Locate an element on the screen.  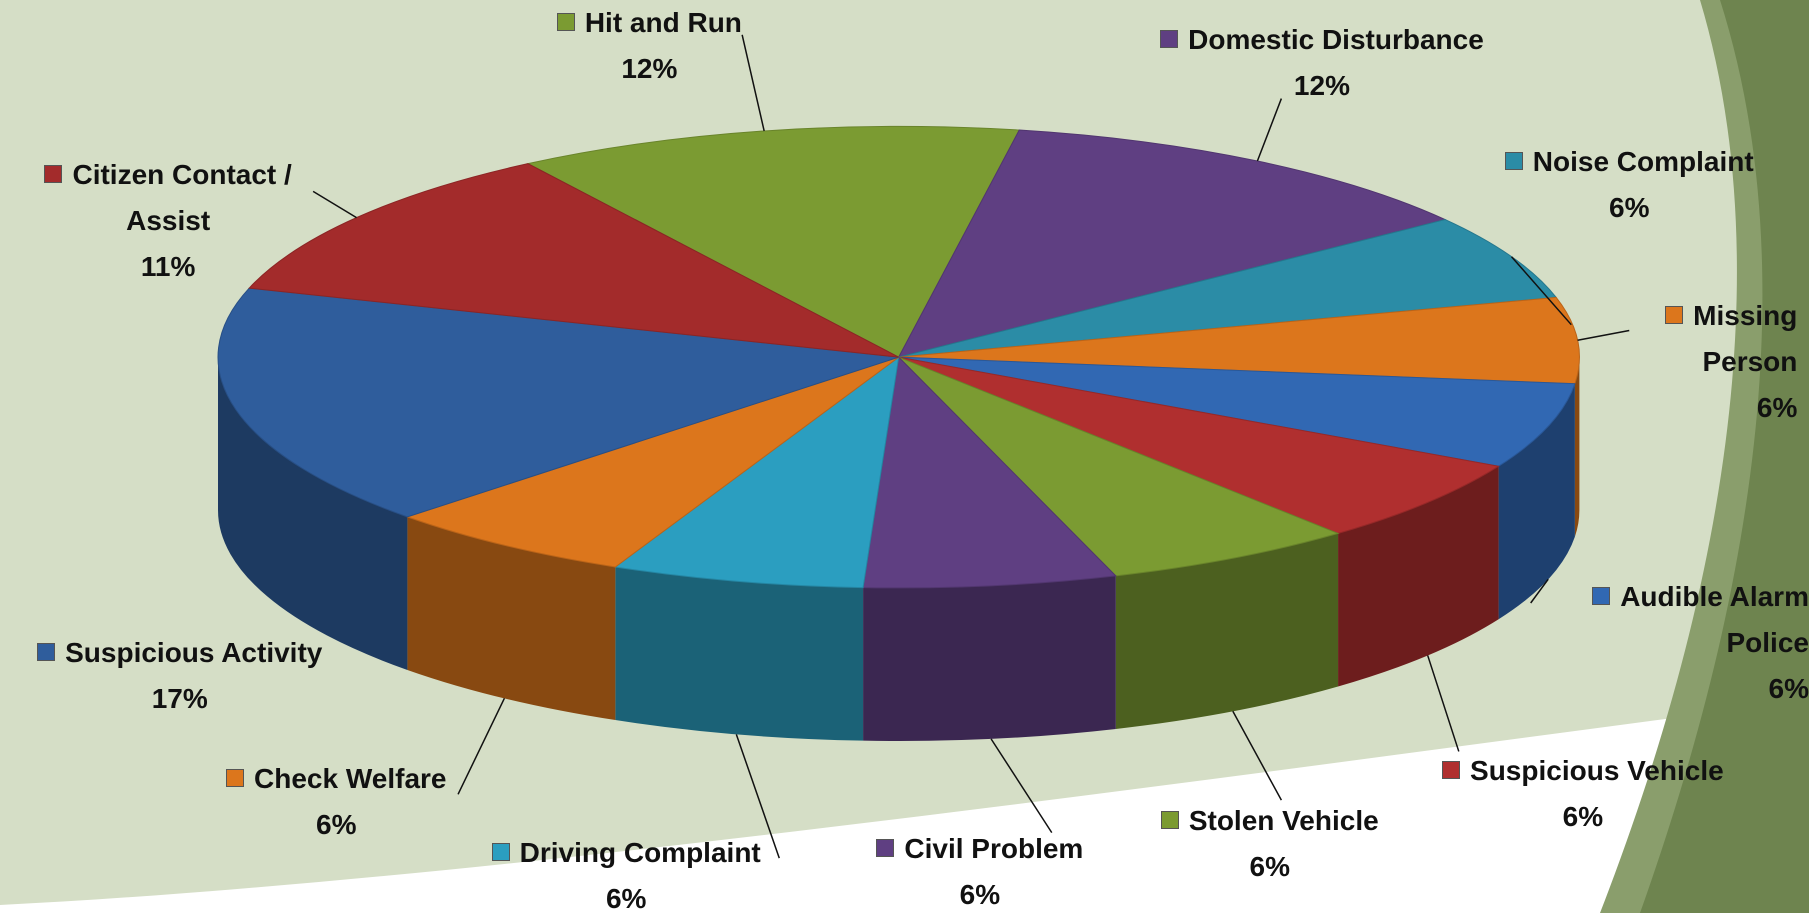
data-label: Suspicious Activity 17% is located at coordinates (179, 676).